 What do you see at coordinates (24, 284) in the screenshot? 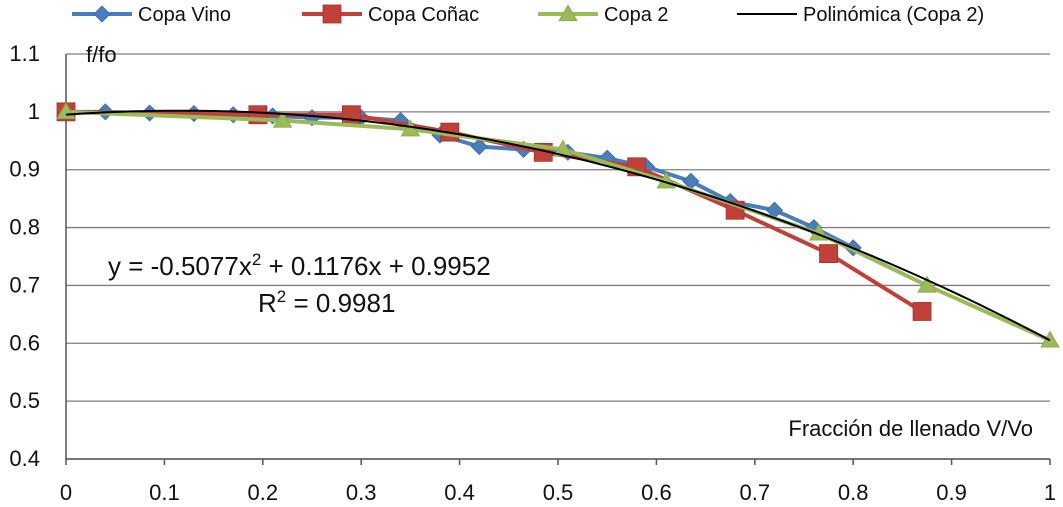
I see `y-tick-label: 0.7` at bounding box center [24, 284].